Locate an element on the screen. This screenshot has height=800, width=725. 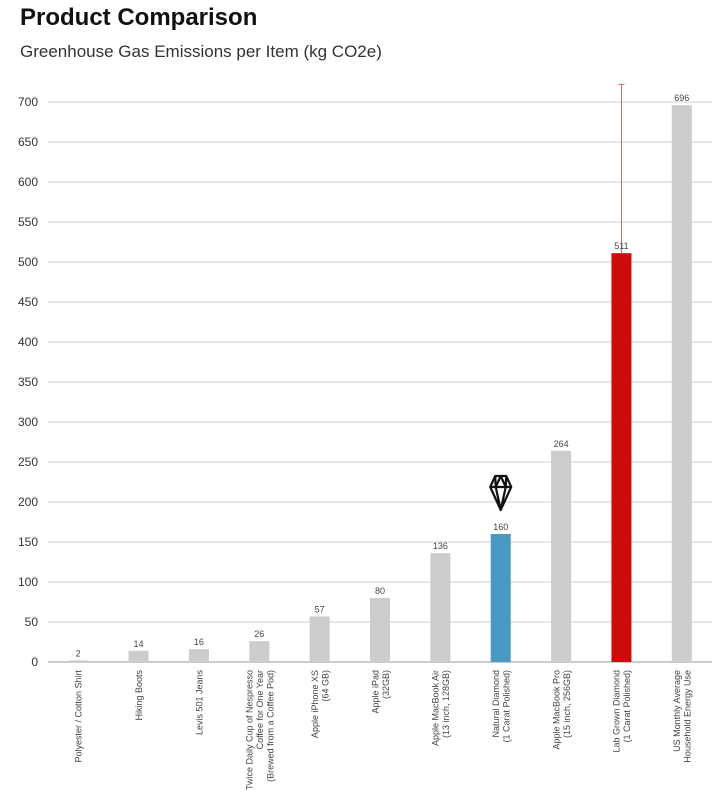
data-label: 16 is located at coordinates (199, 642).